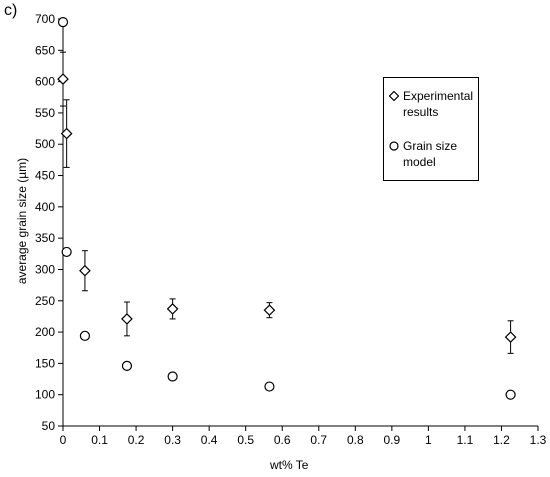  I want to click on y-axis-title: average grain size (µm), so click(22, 221).